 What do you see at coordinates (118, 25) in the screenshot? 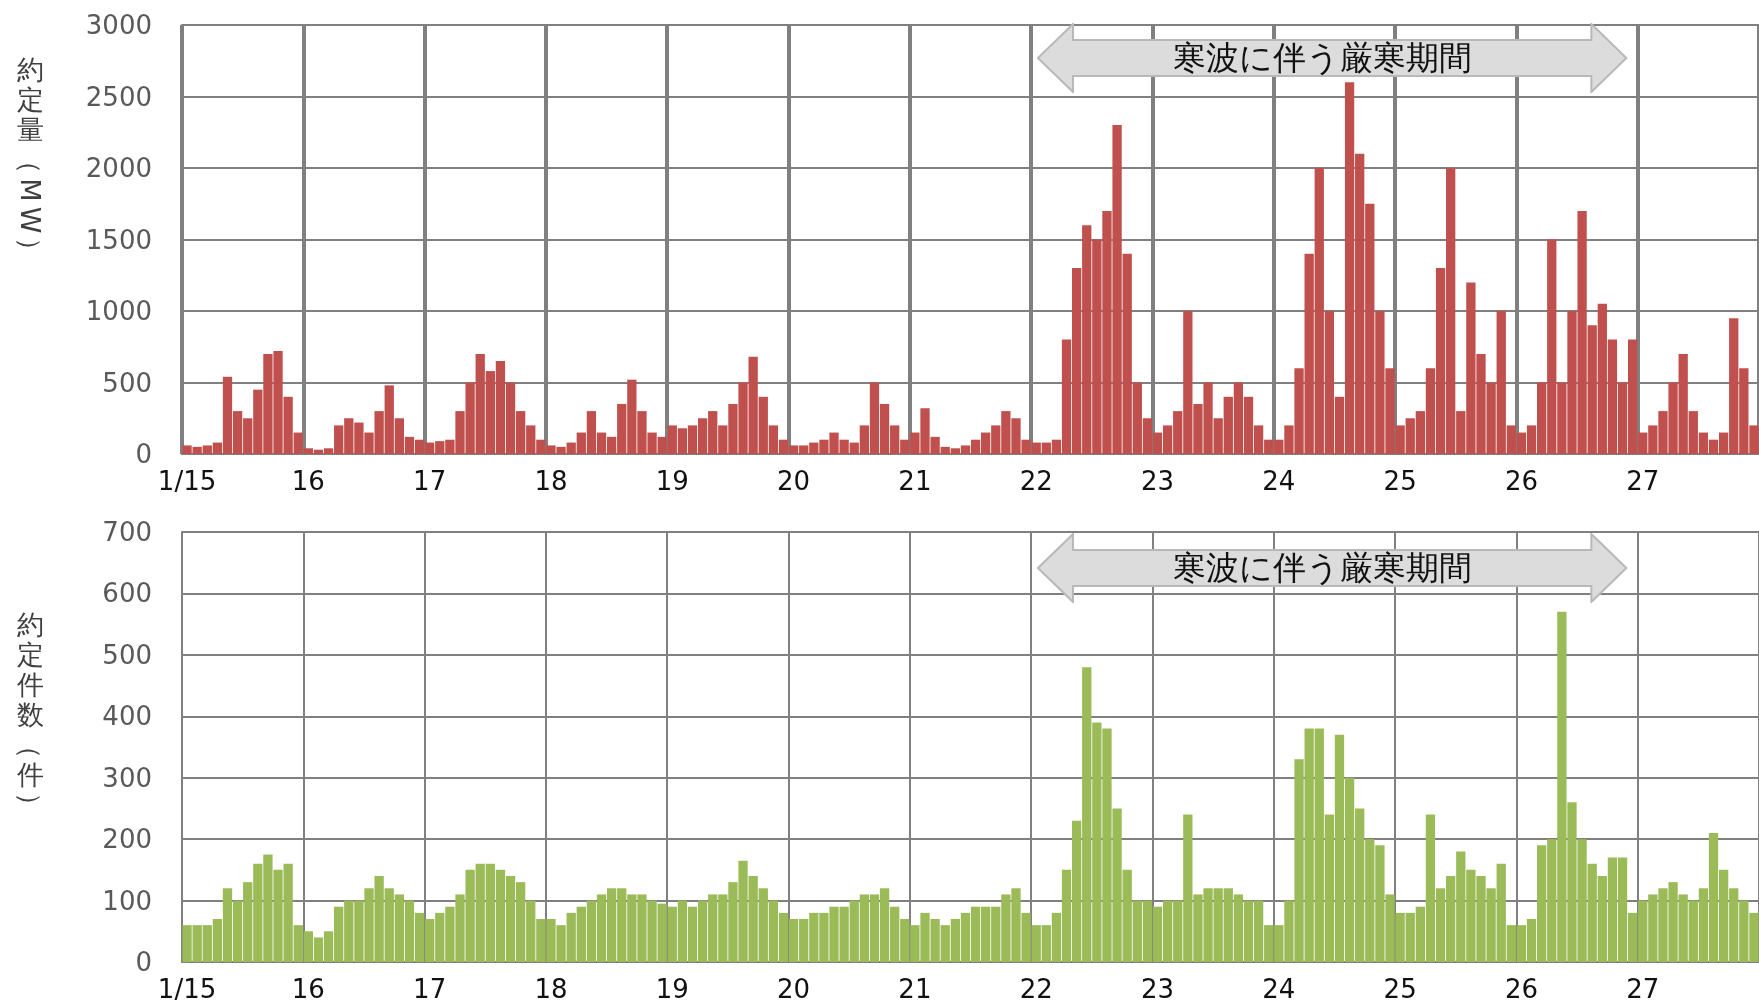
I see `y-tick-label: 3000` at bounding box center [118, 25].